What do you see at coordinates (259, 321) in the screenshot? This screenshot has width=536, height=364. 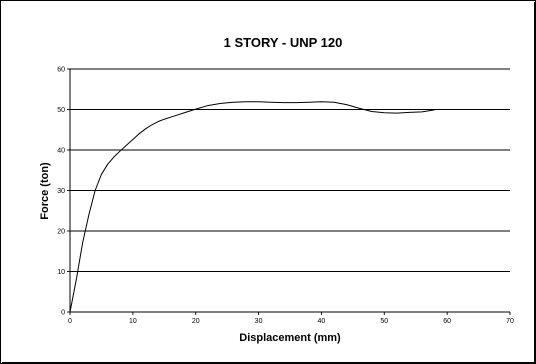 I see `x-tick-label: 30` at bounding box center [259, 321].